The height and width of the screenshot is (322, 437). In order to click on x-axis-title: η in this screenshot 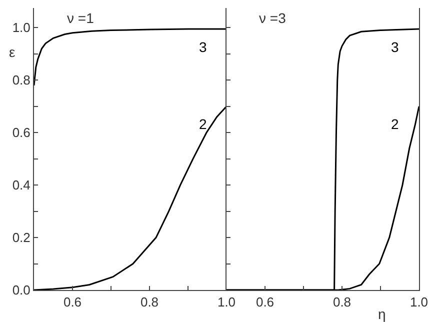, I will do `click(382, 314)`.